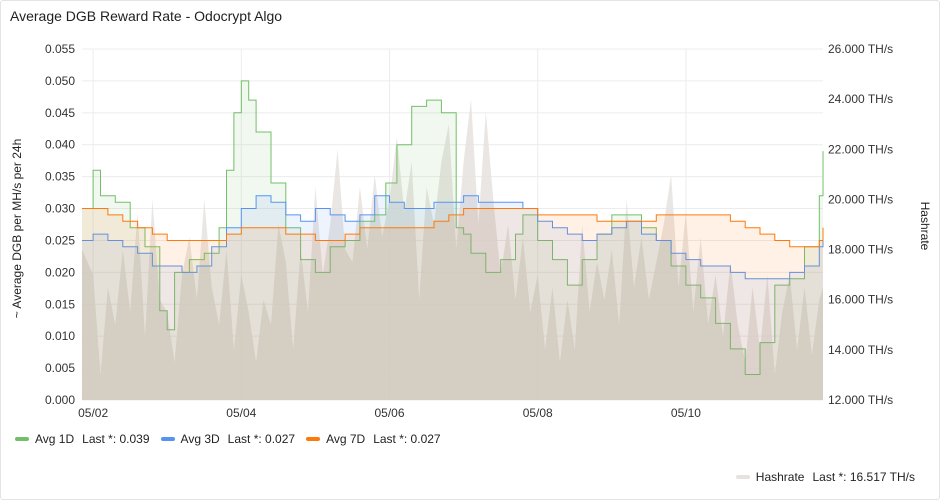  I want to click on y-tick-label: 0.010, so click(60, 336).